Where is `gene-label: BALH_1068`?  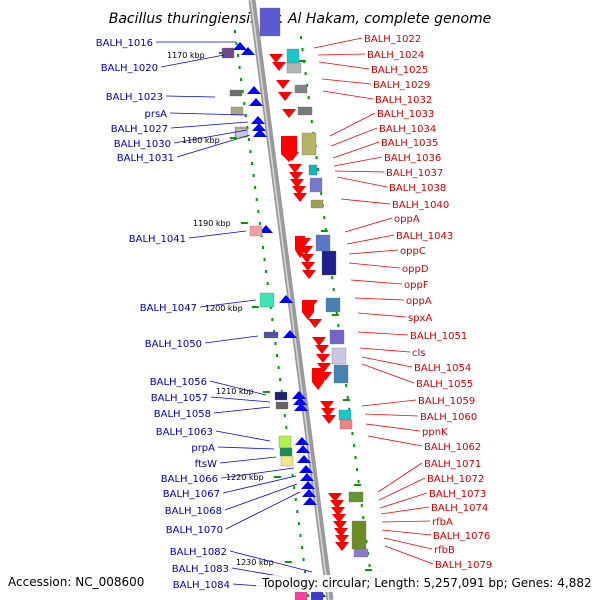 gene-label: BALH_1068 is located at coordinates (193, 511).